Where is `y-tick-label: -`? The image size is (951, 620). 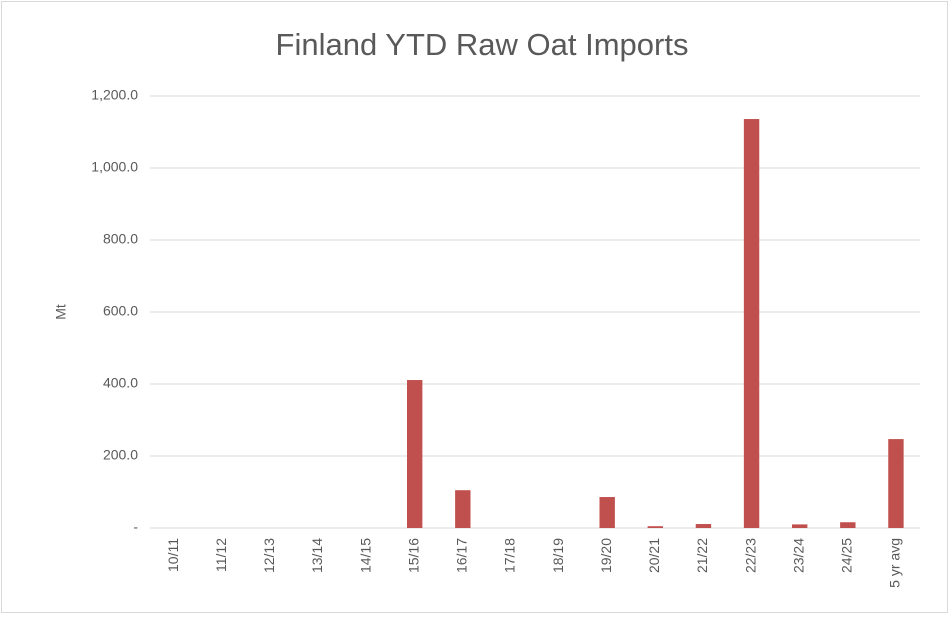 y-tick-label: - is located at coordinates (135, 527).